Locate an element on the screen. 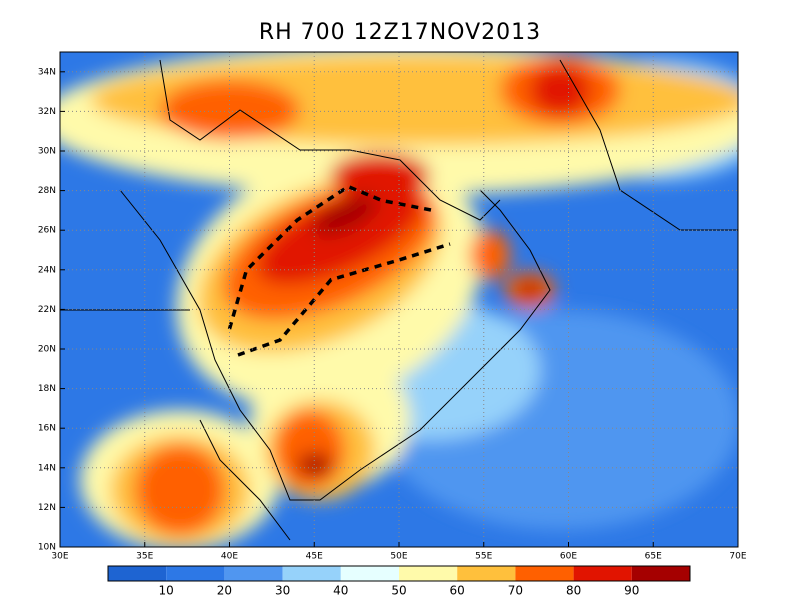  colorbar-frame is located at coordinates (399, 573).